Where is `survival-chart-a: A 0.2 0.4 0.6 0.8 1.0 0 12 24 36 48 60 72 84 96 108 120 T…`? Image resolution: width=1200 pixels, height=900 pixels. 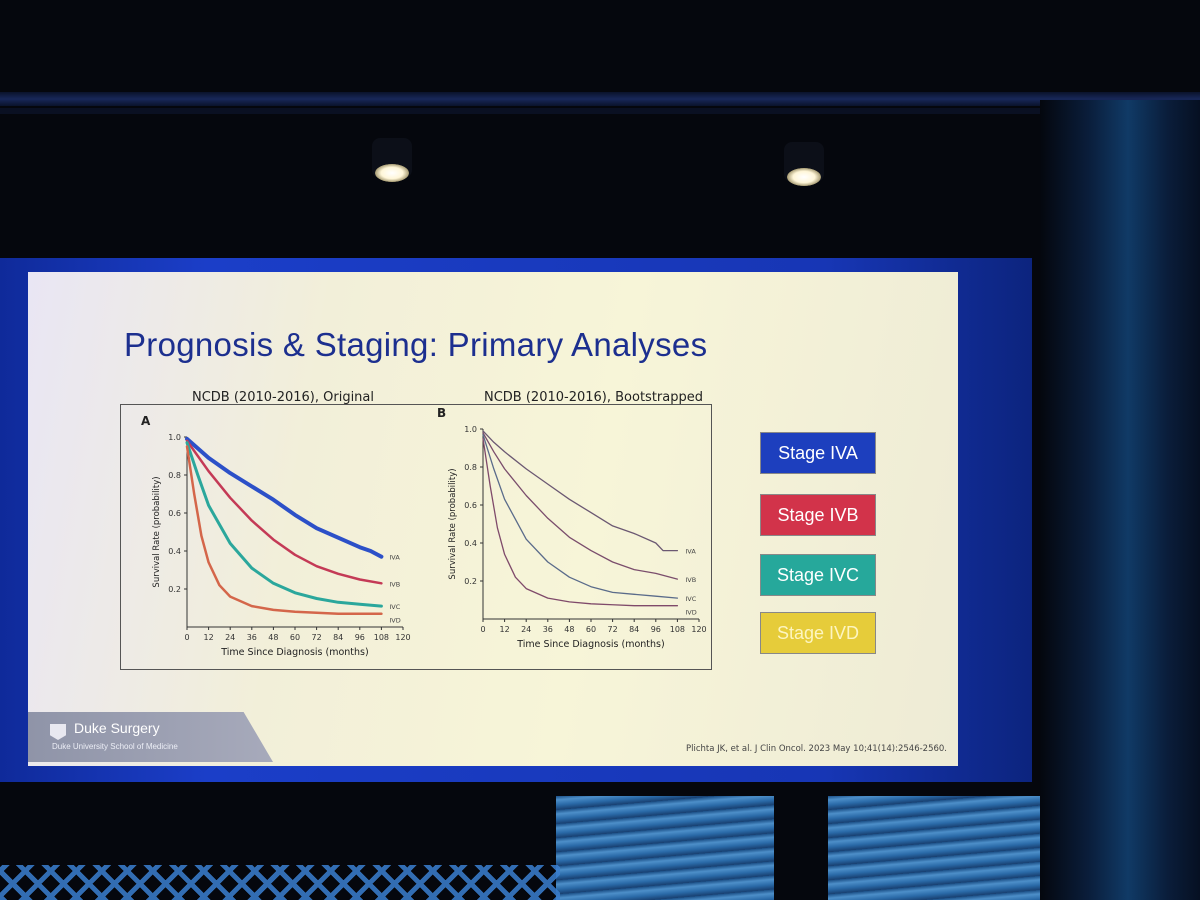
survival-chart-a: A 0.2 0.4 0.6 0.8 1.0 0 12 24 36 48 60 72 84 96 108 120 T… is located at coordinates (276, 536).